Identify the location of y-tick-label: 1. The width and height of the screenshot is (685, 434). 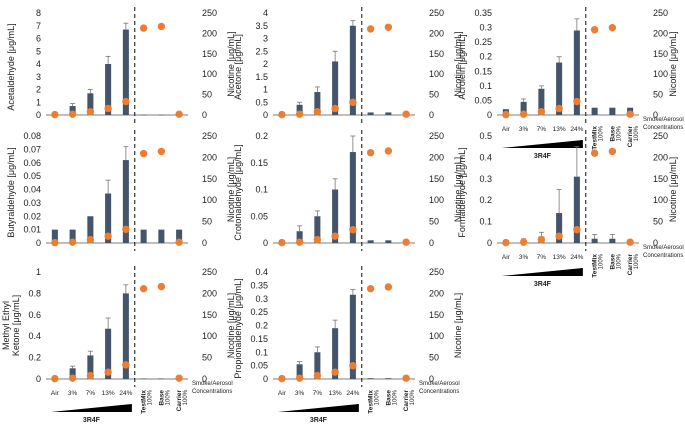
(265, 90).